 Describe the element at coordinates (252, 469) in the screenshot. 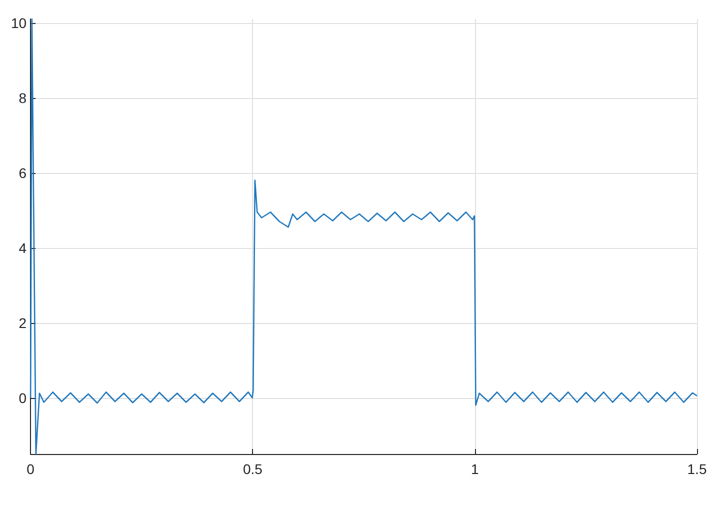

I see `x-tick-label: 0.5` at that location.